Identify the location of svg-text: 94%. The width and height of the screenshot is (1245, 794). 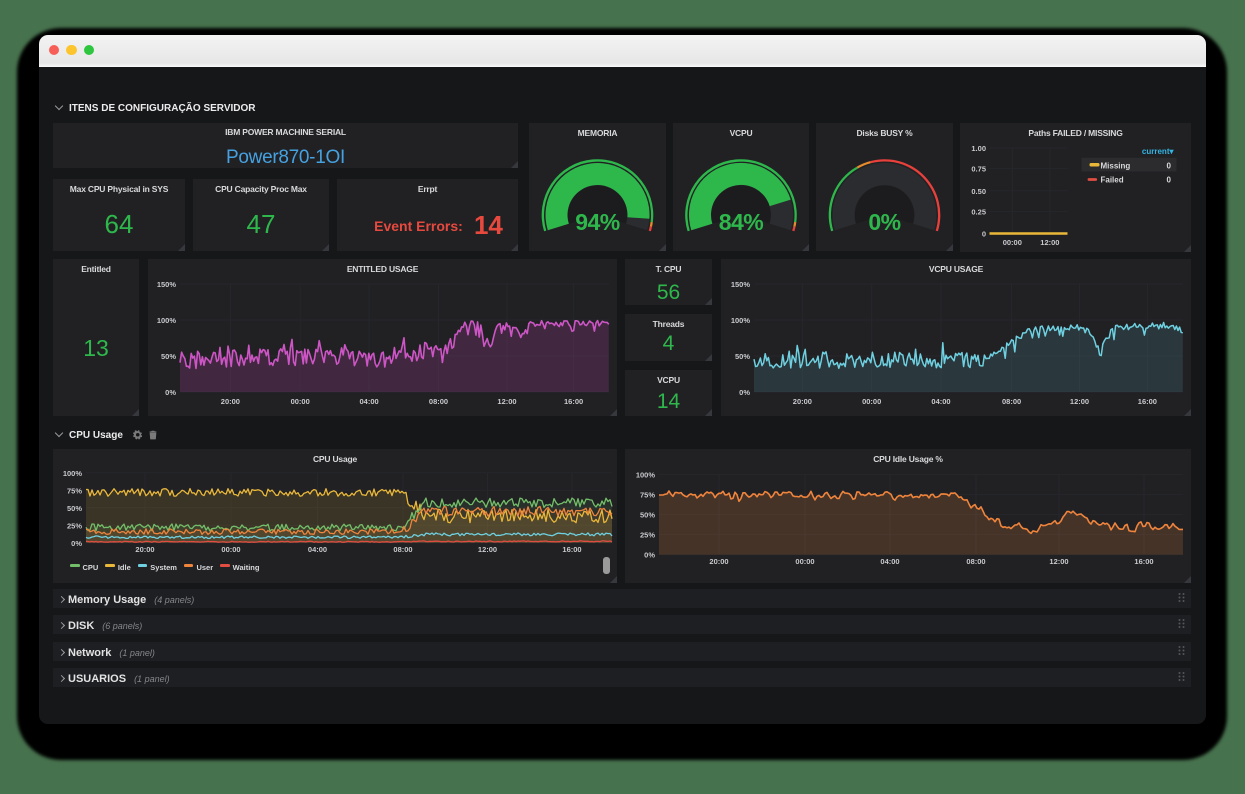
(597, 222).